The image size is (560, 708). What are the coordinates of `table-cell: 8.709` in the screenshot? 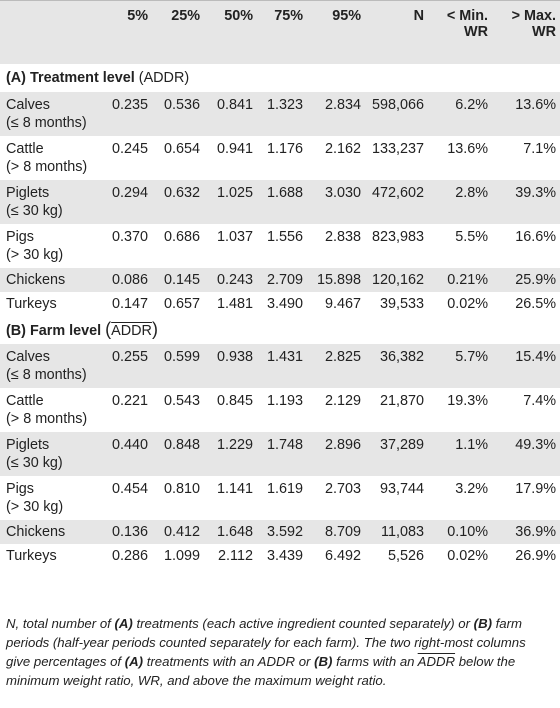 It's located at (336, 532).